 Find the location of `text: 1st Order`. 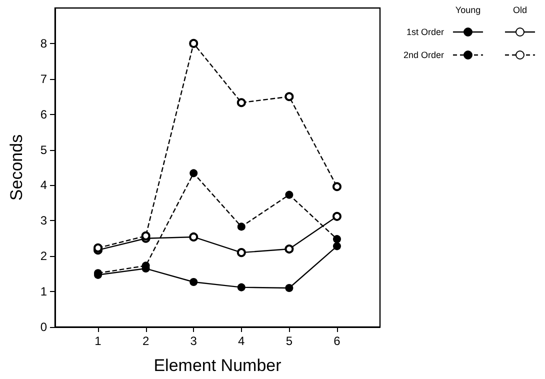

text: 1st Order is located at coordinates (425, 32).